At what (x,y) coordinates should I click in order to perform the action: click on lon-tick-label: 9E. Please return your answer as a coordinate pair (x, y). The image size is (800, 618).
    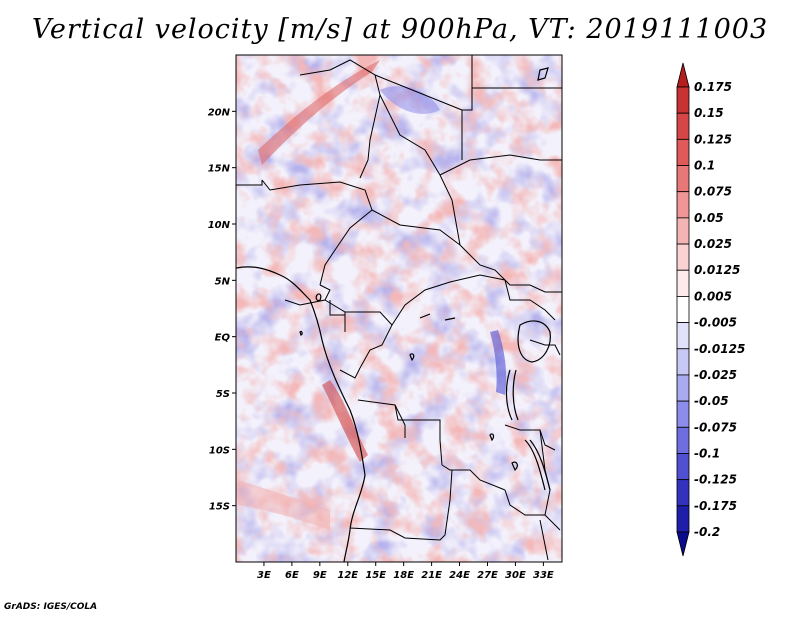
    Looking at the image, I should click on (320, 575).